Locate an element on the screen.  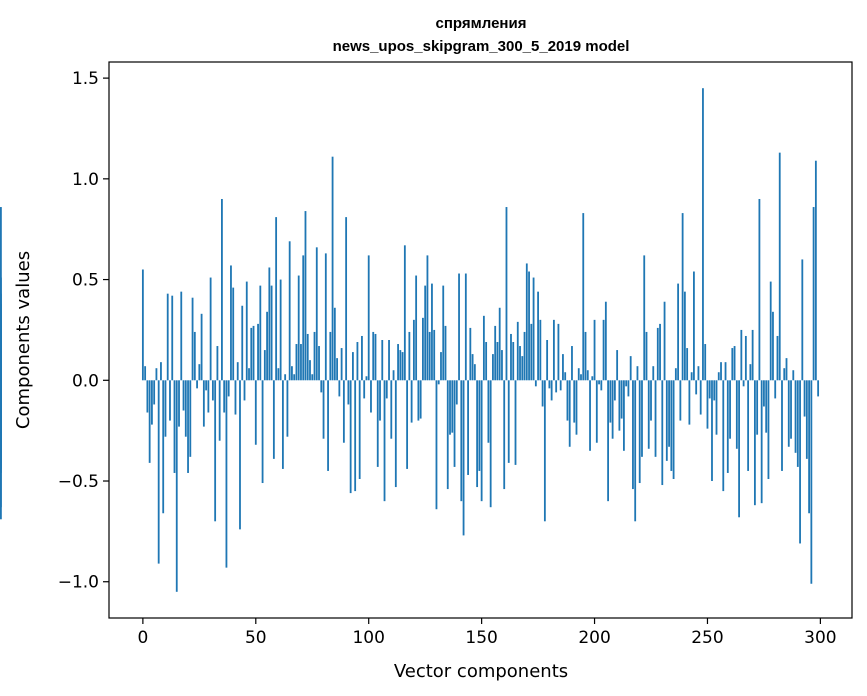
x-tick-label-300: 300 is located at coordinates (820, 638).